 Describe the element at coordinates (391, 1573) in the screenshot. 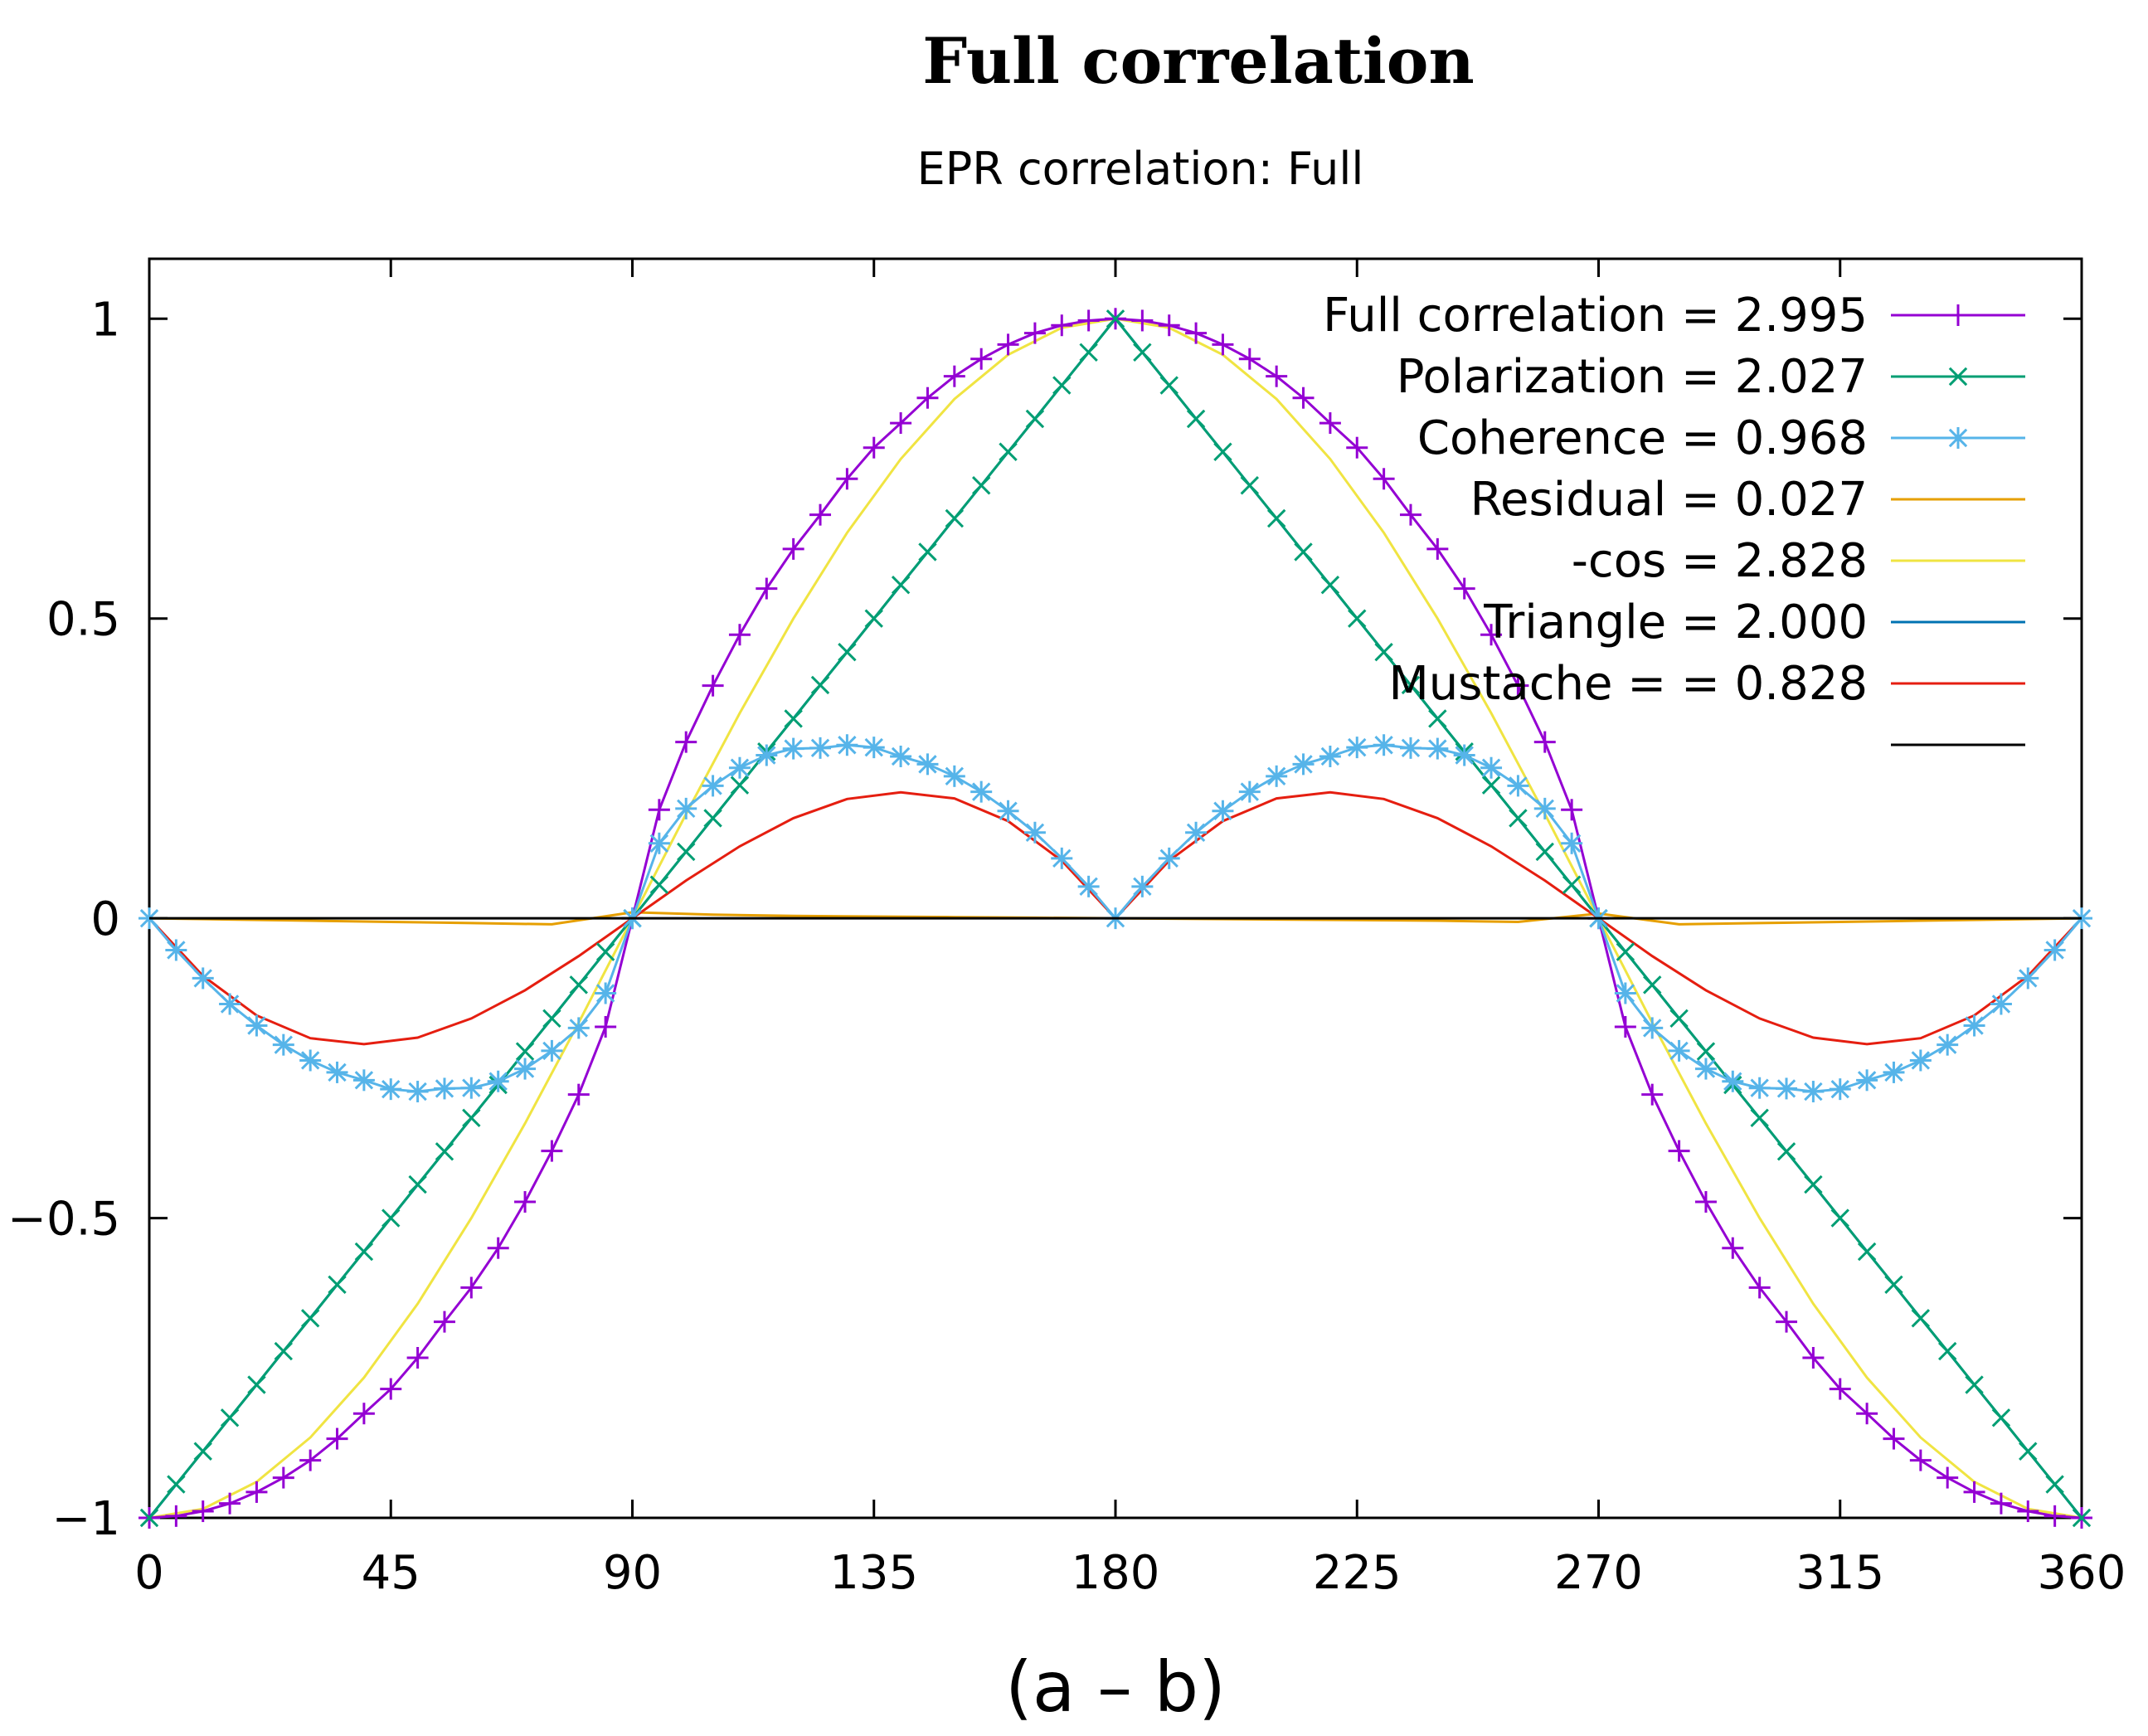

I see `x-tick-label: 45` at that location.